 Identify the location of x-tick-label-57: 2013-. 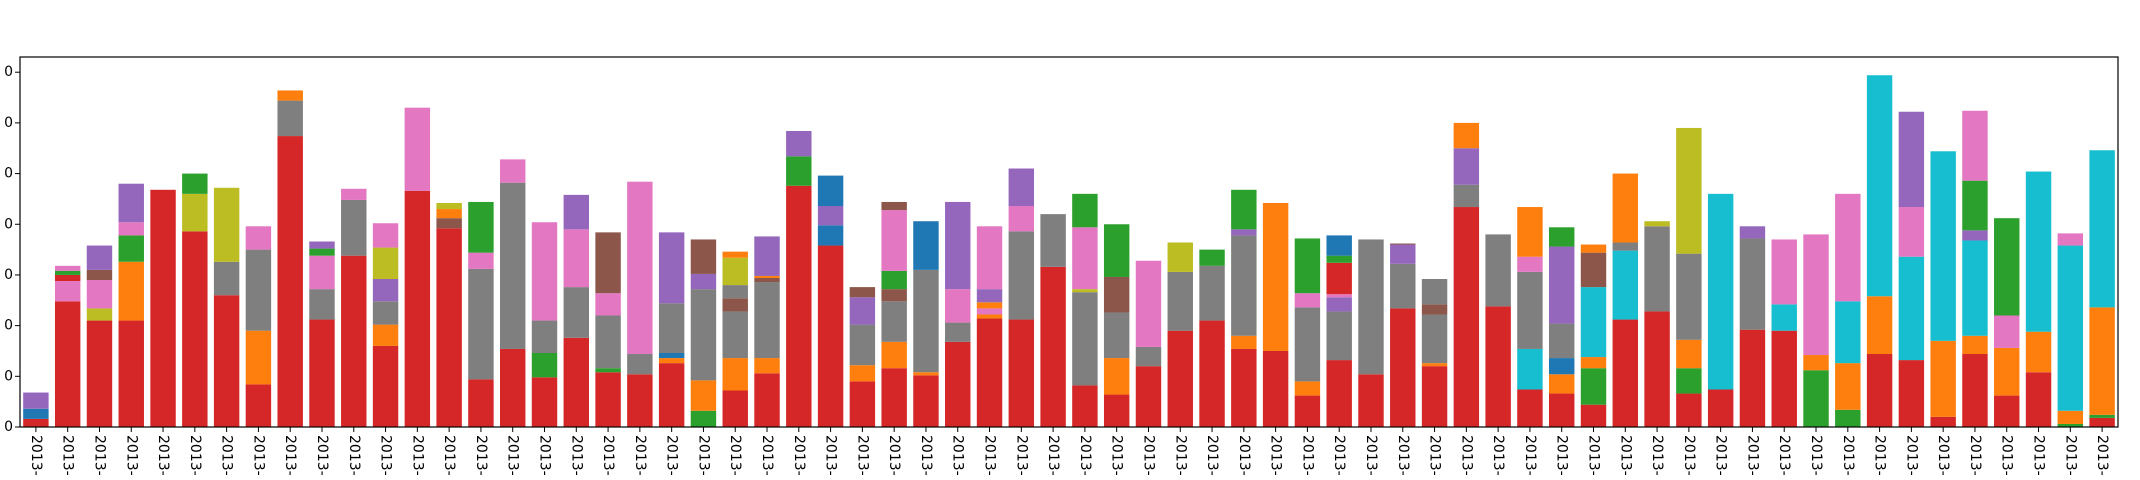
(1848, 455).